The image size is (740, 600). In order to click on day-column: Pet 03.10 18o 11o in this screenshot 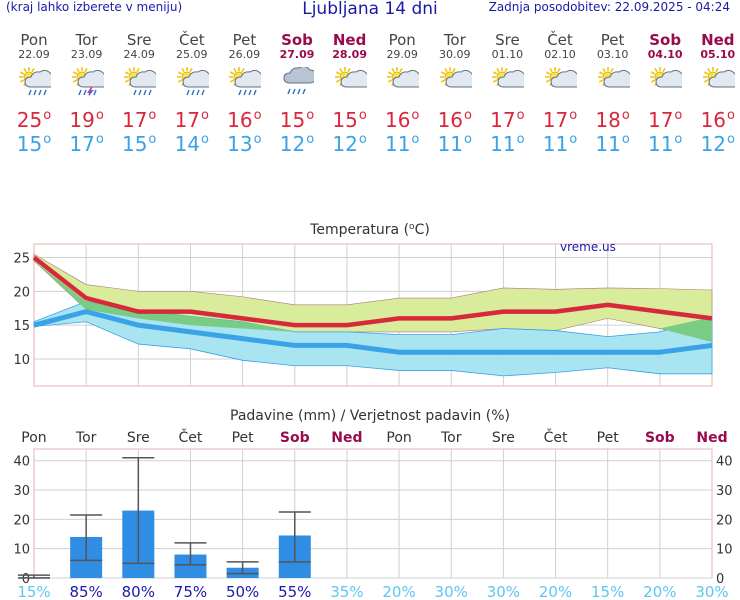, I will do `click(613, 93)`.